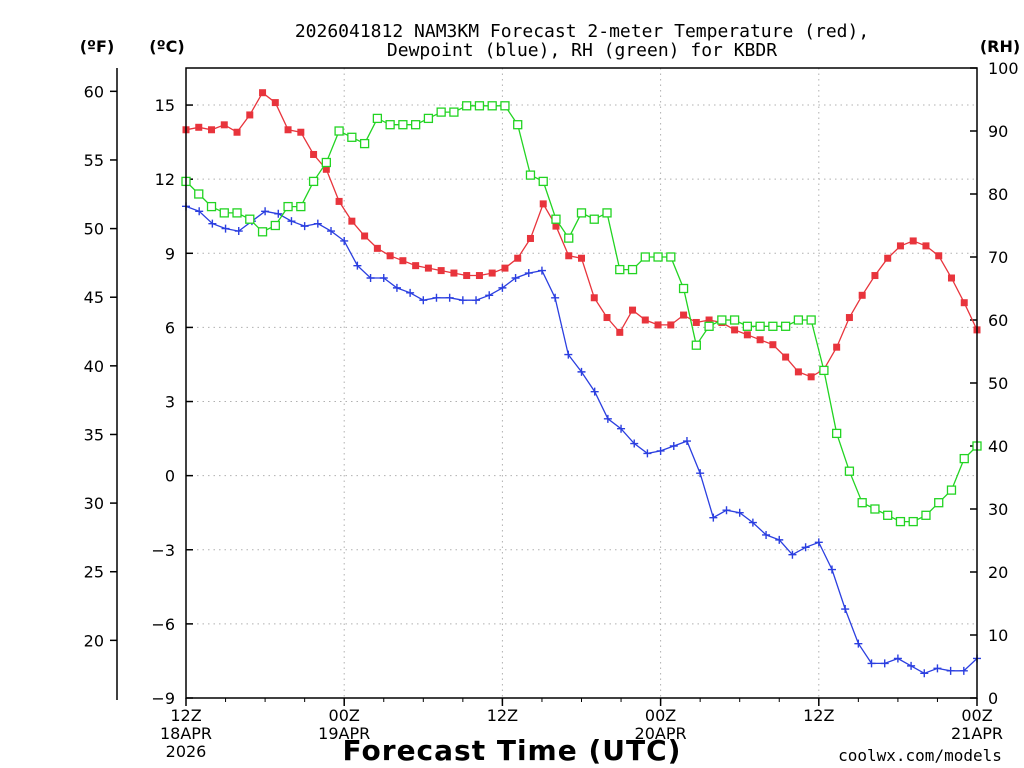 This screenshot has width=1024, height=768. I want to click on source-credit: coolwx.com/models, so click(920, 755).